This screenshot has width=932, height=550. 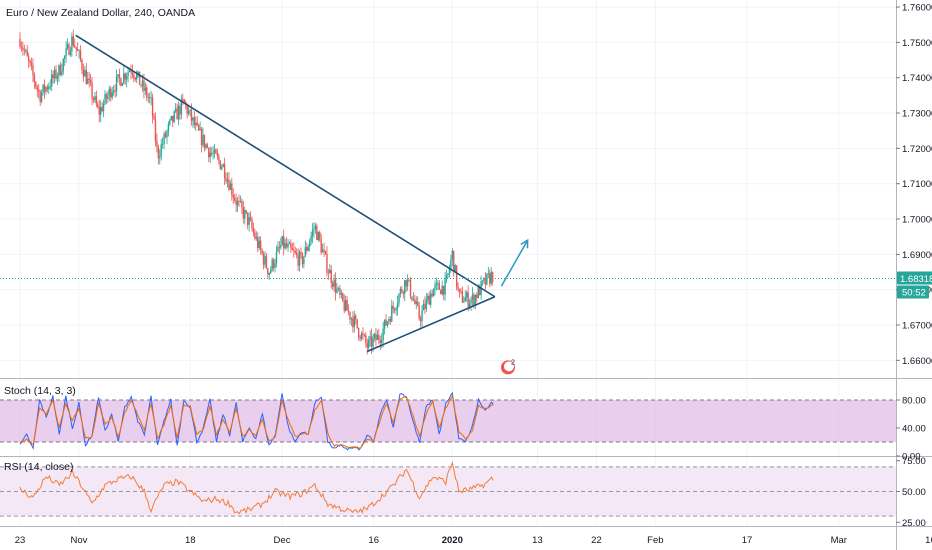 I want to click on rsi-lines, so click(x=256, y=487).